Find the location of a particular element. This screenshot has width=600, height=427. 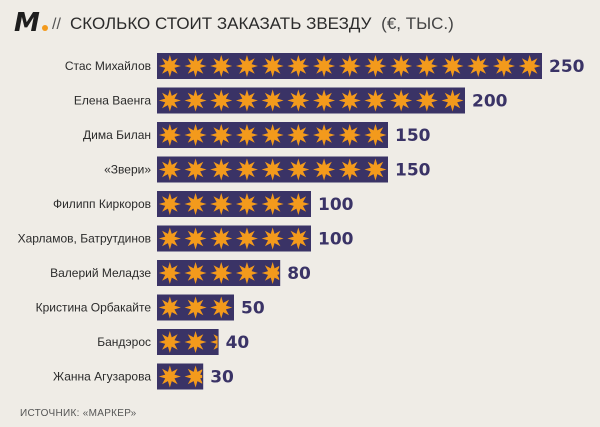

bar-group: Елена Ваенга 200 is located at coordinates (291, 100).